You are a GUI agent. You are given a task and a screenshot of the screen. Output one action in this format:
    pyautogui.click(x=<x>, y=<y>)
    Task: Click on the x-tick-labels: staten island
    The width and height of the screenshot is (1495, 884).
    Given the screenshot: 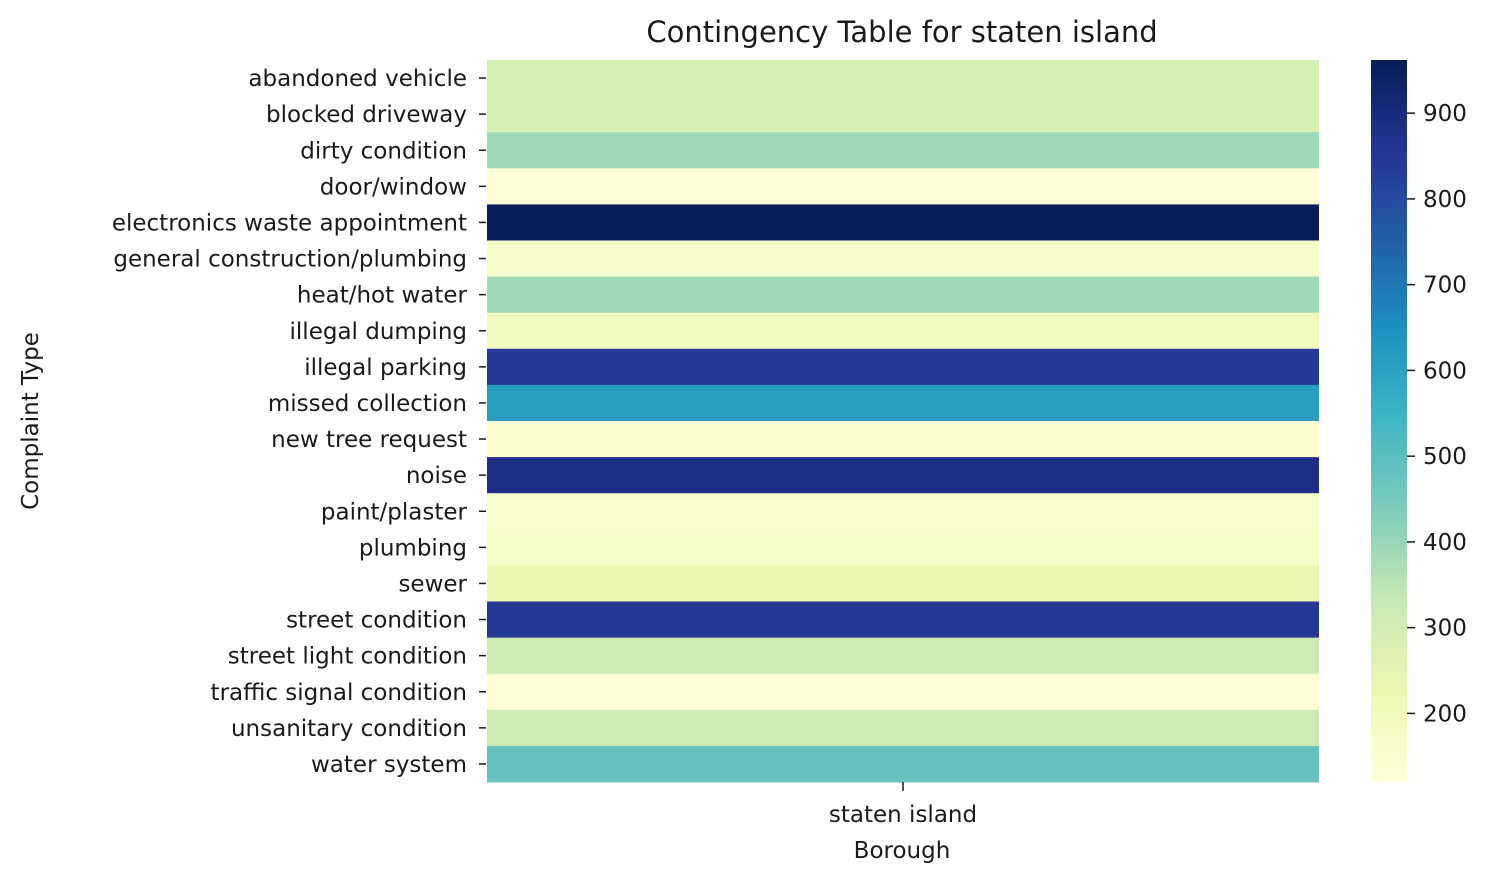 What is the action you would take?
    pyautogui.click(x=903, y=805)
    